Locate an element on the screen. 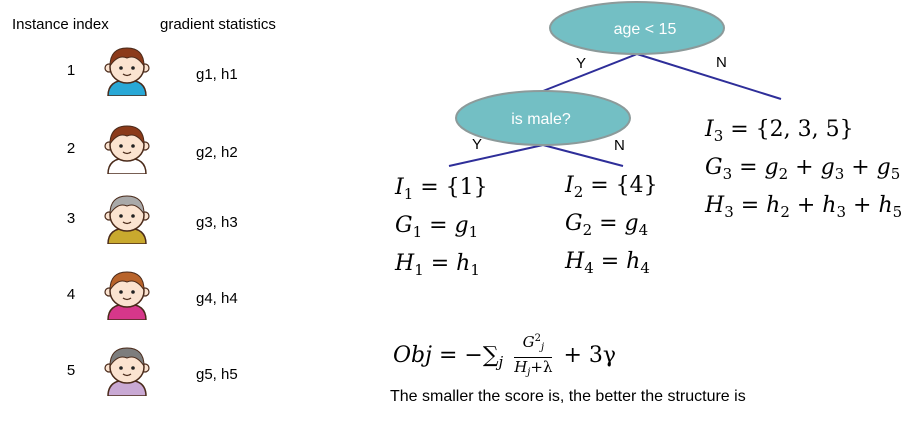 The width and height of the screenshot is (920, 421). denominator: H is located at coordinates (521, 367).